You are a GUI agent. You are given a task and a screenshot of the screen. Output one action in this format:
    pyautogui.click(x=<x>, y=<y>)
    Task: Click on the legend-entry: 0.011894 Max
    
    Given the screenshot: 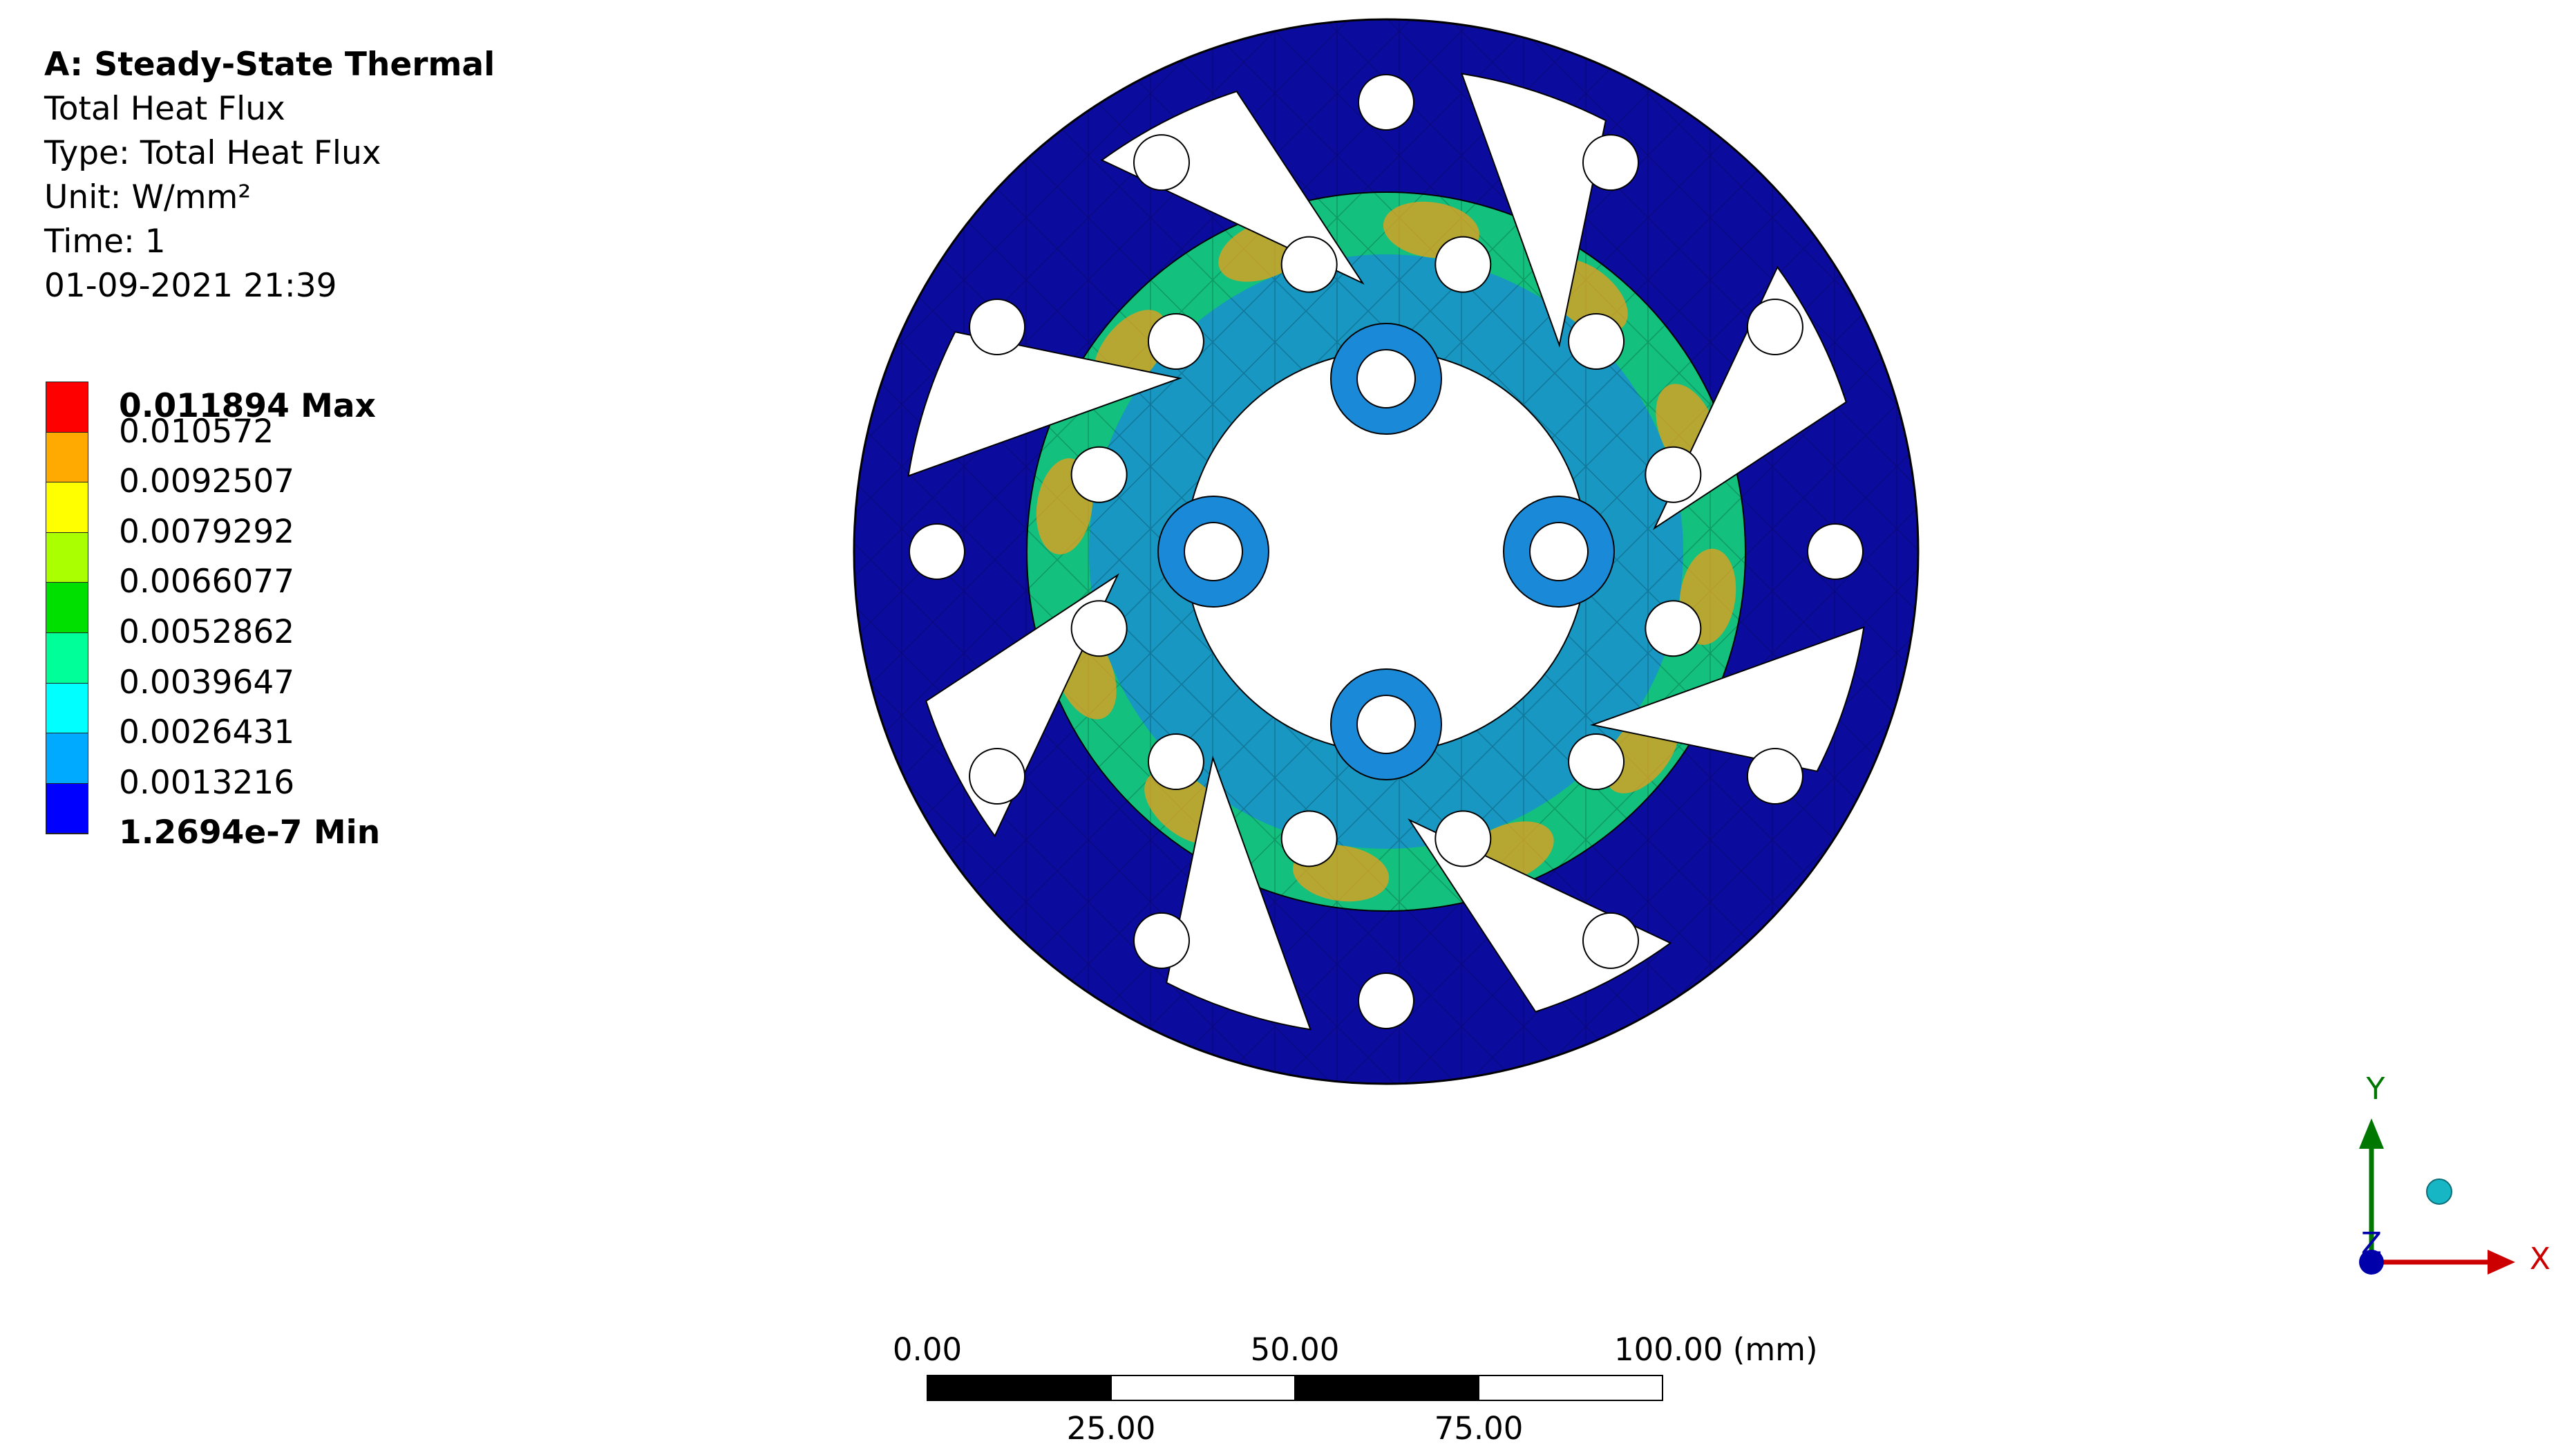 What is the action you would take?
    pyautogui.click(x=287, y=407)
    